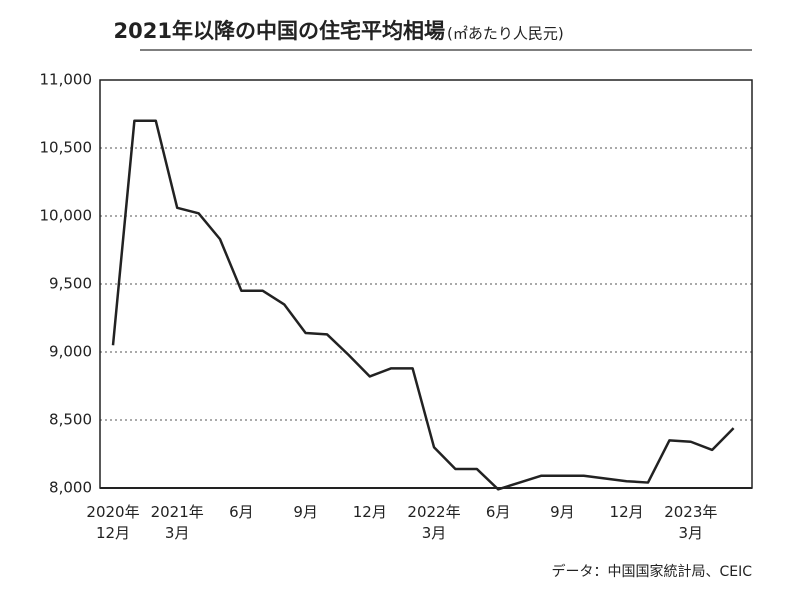 The image size is (800, 607). What do you see at coordinates (70, 284) in the screenshot?
I see `y-tick-label: 9,500` at bounding box center [70, 284].